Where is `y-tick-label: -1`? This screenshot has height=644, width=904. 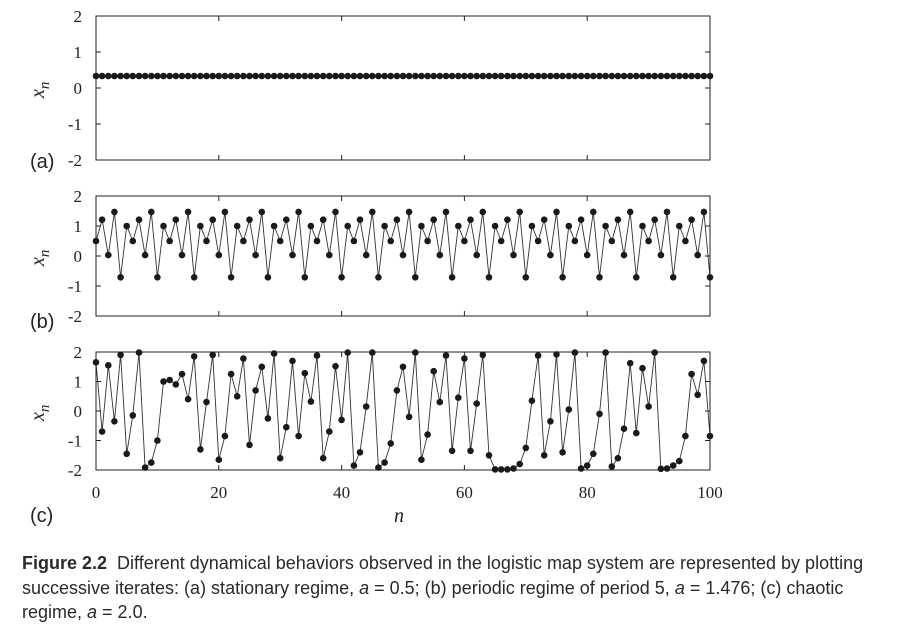
y-tick-label: -1 is located at coordinates (75, 124).